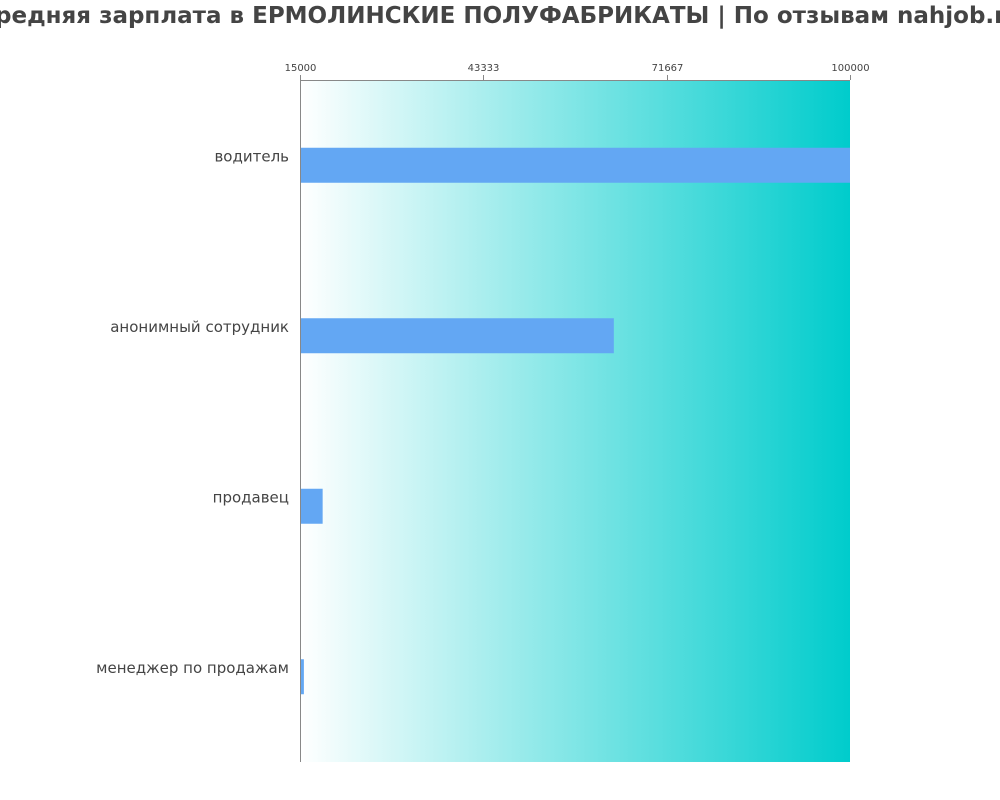 The width and height of the screenshot is (1000, 800). Describe the element at coordinates (850, 68) in the screenshot. I see `x-tick-label-4: 100000` at that location.